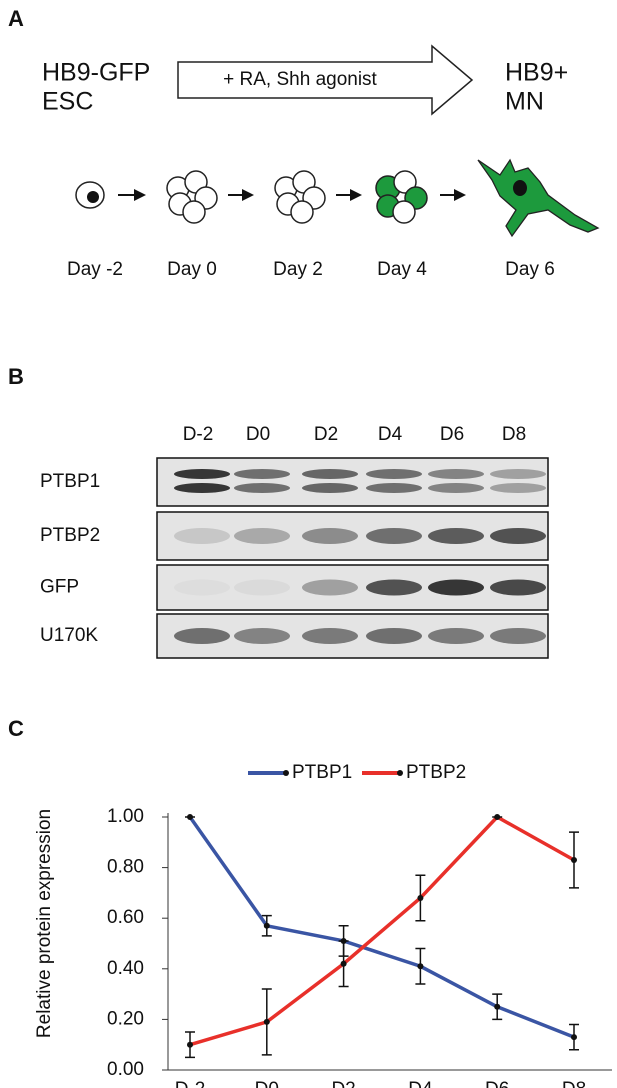 This screenshot has height=1088, width=617. I want to click on lane-label: D0, so click(258, 434).